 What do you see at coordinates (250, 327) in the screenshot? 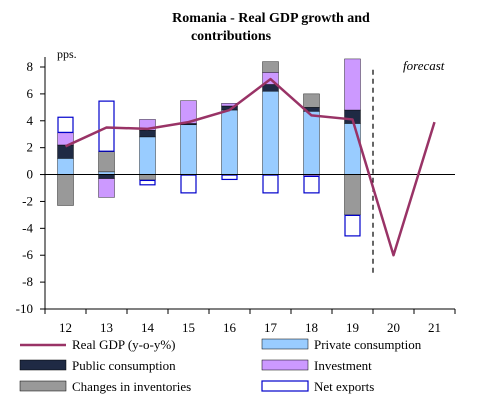
I see `x-axis-tick-labels: 12 13 14 15 16 17 18 19 20 21` at bounding box center [250, 327].